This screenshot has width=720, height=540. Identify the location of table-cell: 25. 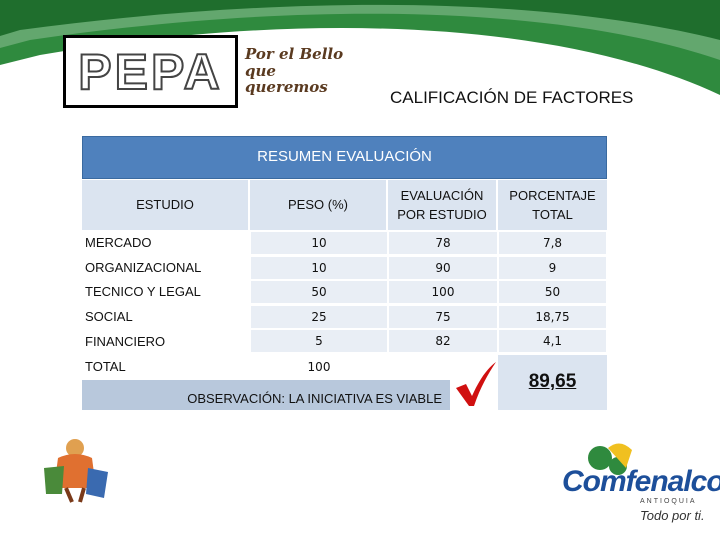
(319, 316).